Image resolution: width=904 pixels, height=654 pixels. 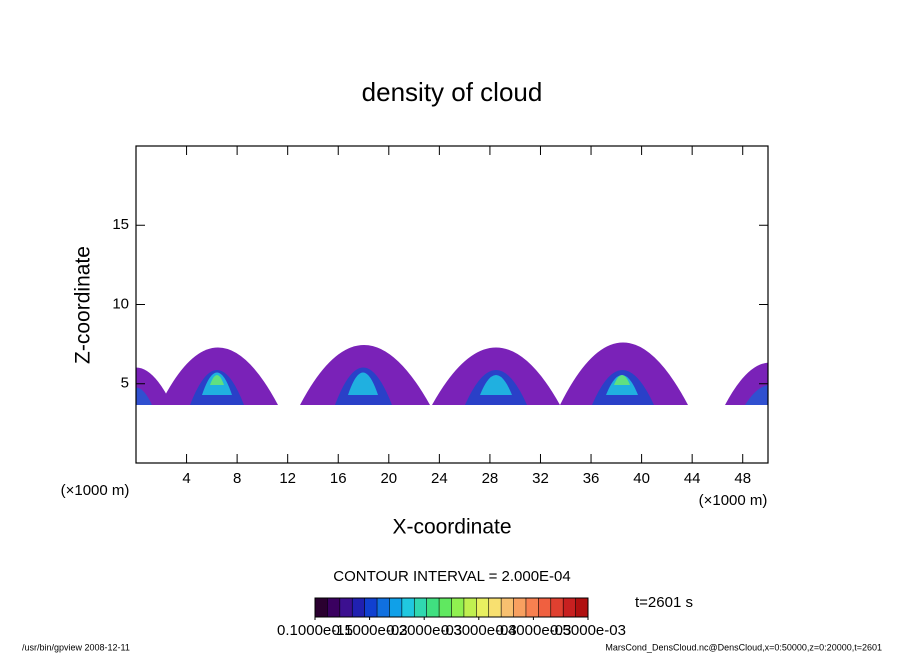 What do you see at coordinates (451, 576) in the screenshot?
I see `contour-interval: CONTOUR INTERVAL = 2.000E-04` at bounding box center [451, 576].